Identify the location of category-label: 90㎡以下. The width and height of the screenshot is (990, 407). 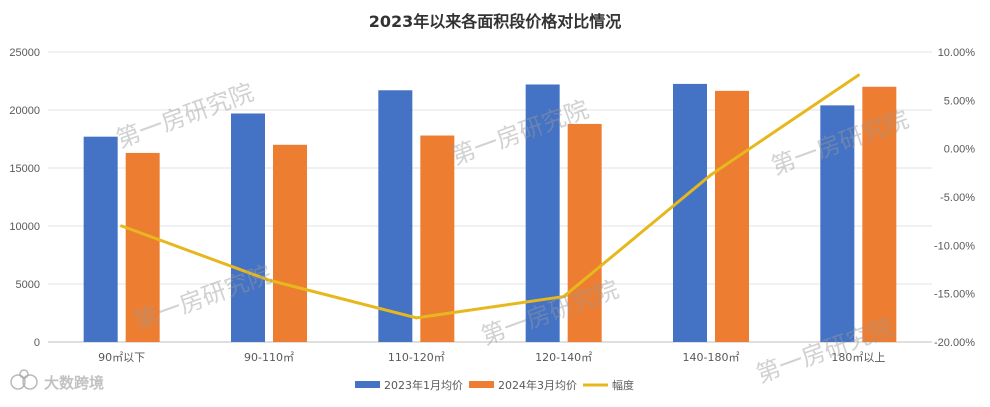
(121, 357).